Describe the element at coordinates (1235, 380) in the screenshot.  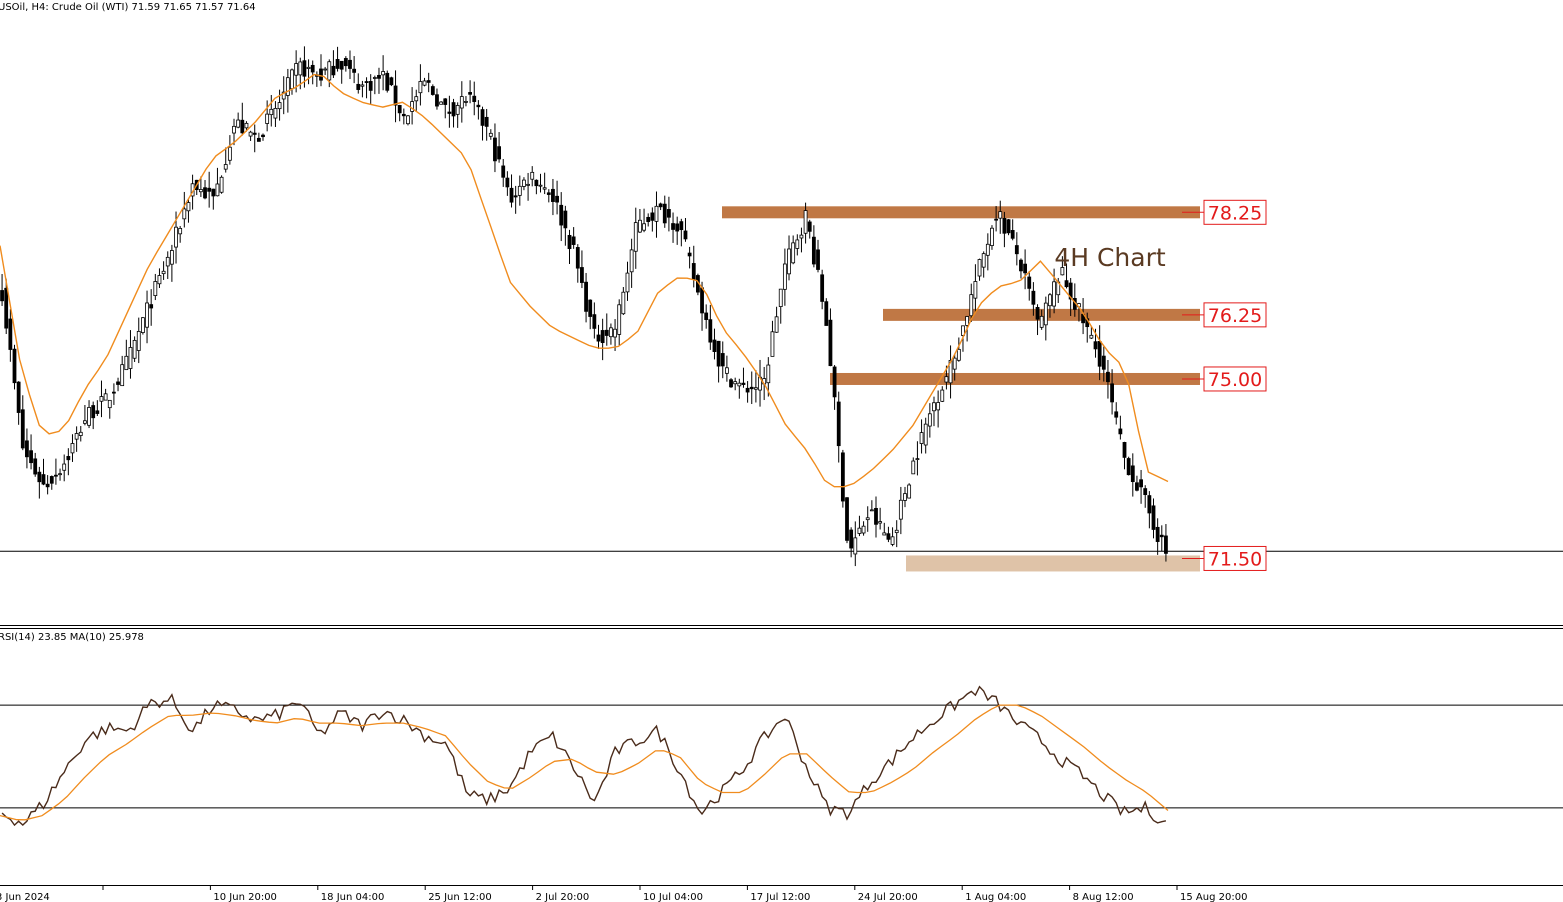
I see `level-label: 75.00` at that location.